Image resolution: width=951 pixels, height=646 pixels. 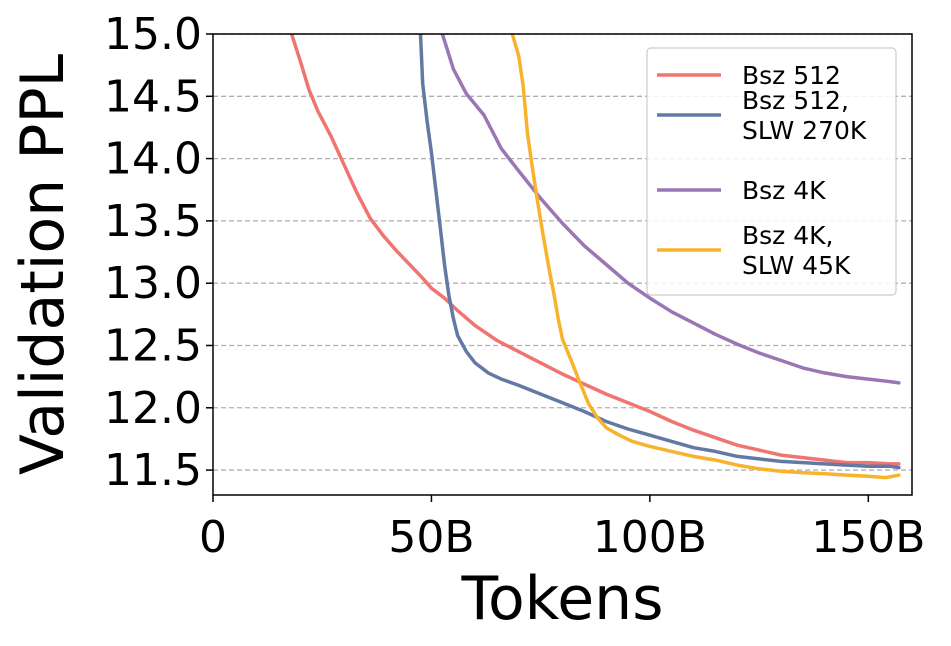 What do you see at coordinates (153, 283) in the screenshot?
I see `y-tick-label: 13.0` at bounding box center [153, 283].